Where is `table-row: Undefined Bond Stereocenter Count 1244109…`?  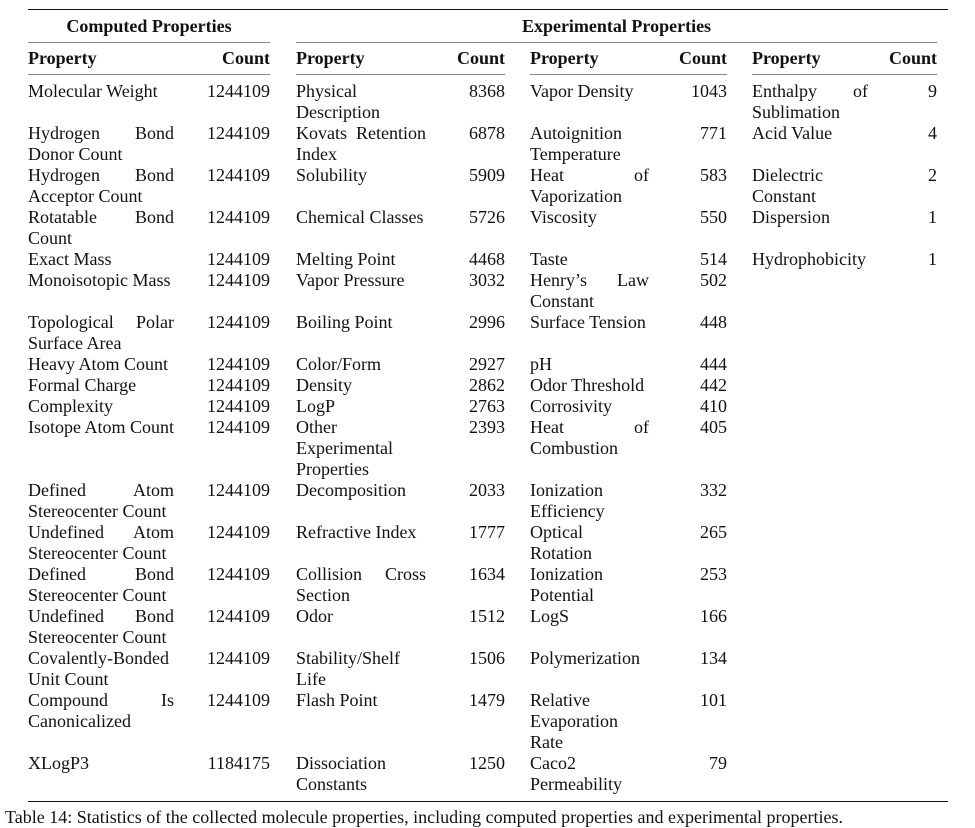
table-row: Undefined Bond Stereocenter Count 1244109… is located at coordinates (488, 627).